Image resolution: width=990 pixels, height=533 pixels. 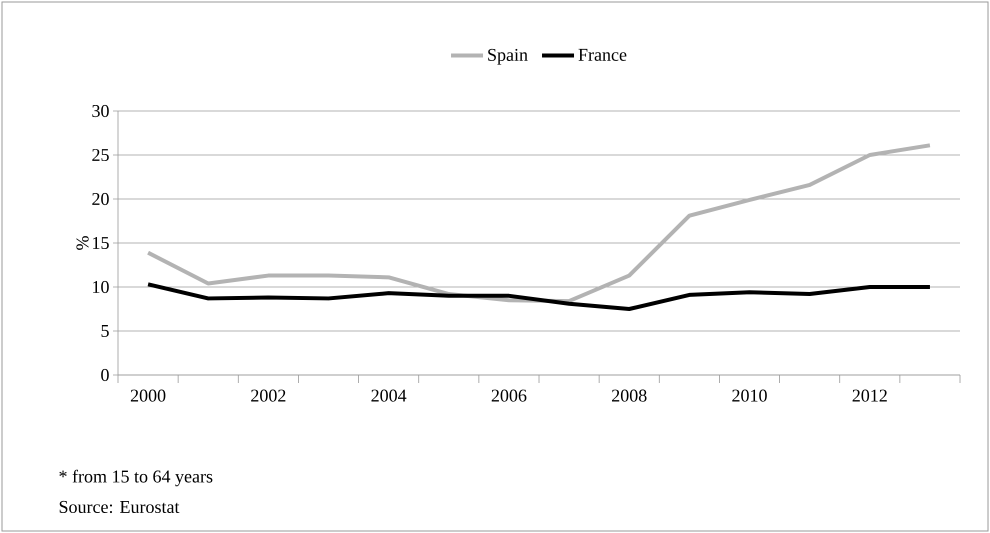 I want to click on y-tick-label: 30, so click(x=100, y=111).